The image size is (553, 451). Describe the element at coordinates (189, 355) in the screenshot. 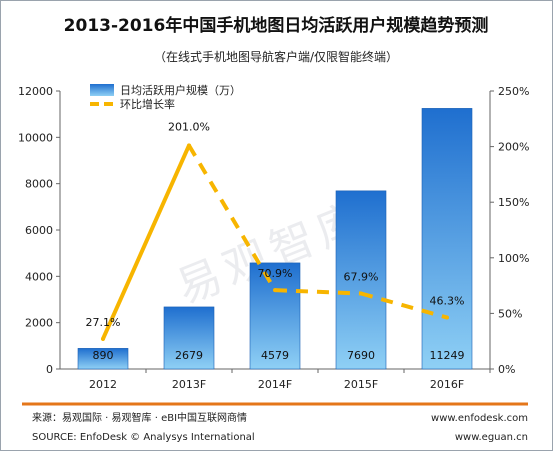

I see `bar-value-label: 2679` at that location.